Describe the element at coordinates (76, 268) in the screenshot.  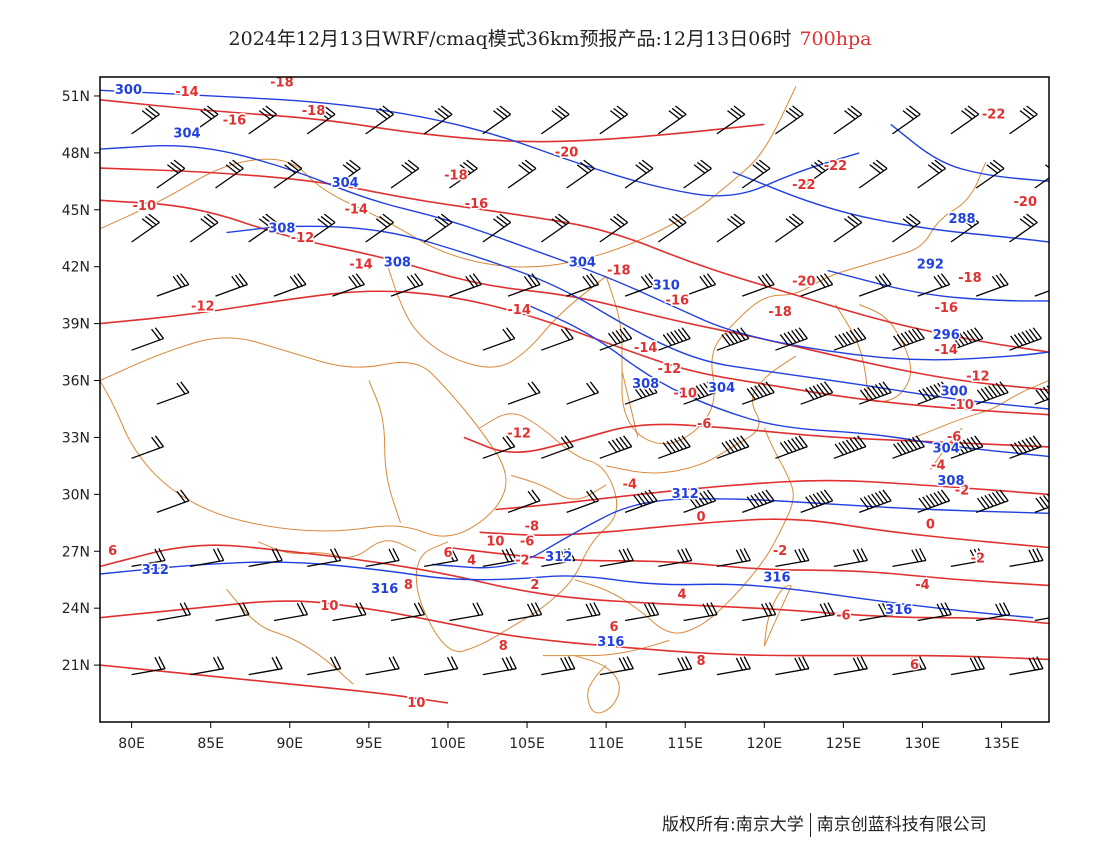
I see `lat-tick-label: 42N` at that location.